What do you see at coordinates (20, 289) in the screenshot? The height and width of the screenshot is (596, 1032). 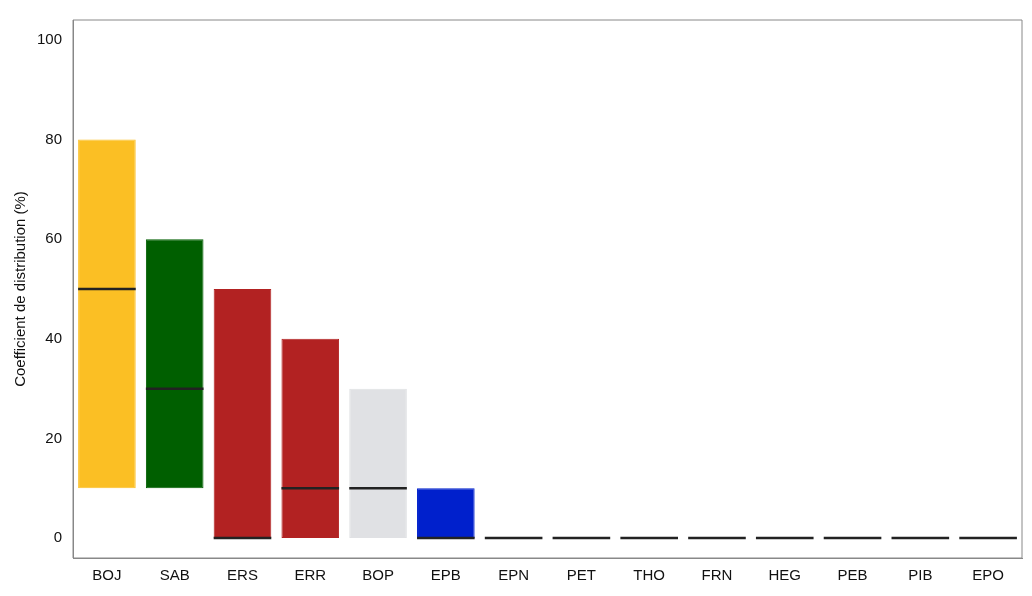 I see `y-axis-title: Coefficient de distribution (%)` at bounding box center [20, 289].